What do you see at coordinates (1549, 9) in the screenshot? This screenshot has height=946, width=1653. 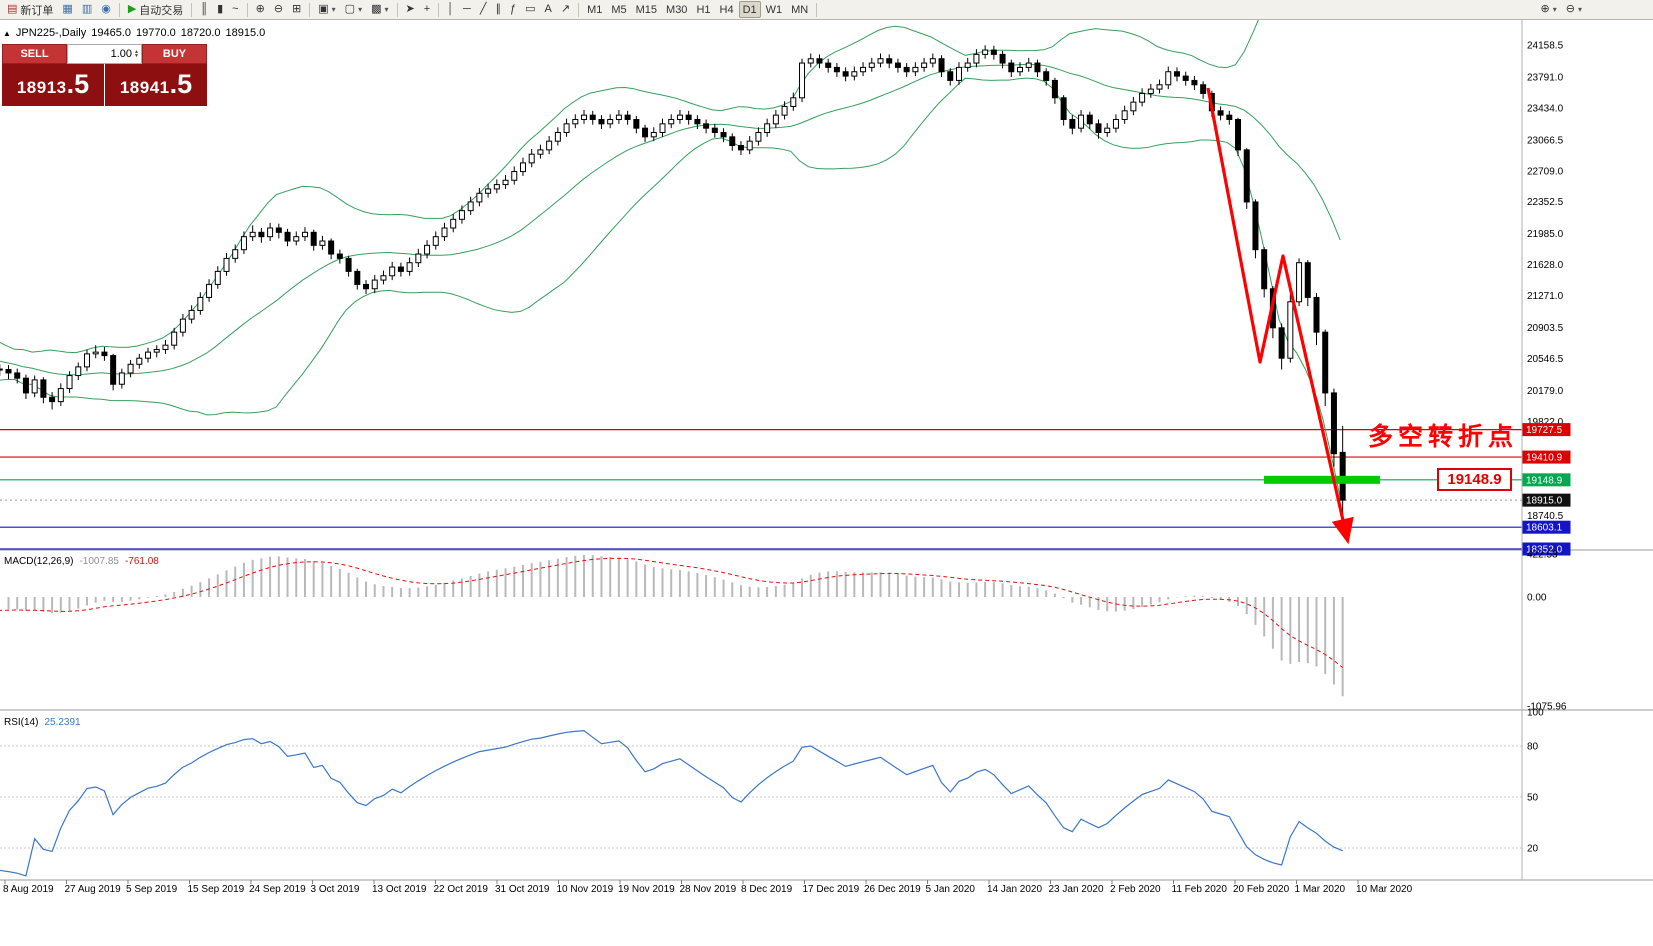 I see `zoom-in-alt: ⊕ ▾` at bounding box center [1549, 9].